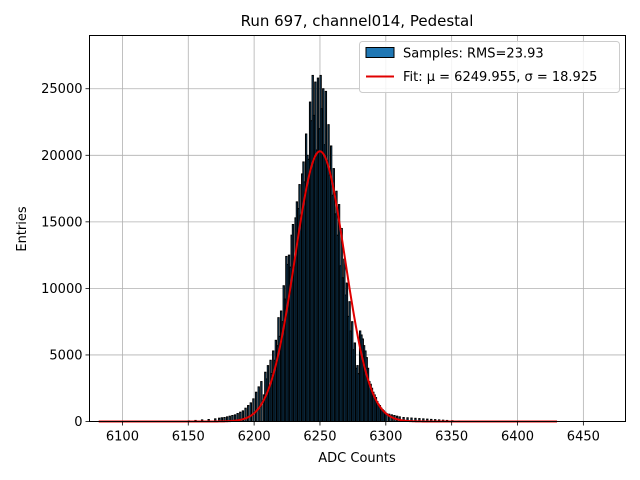 The width and height of the screenshot is (640, 480). I want to click on x-tick-label: 6450, so click(583, 437).